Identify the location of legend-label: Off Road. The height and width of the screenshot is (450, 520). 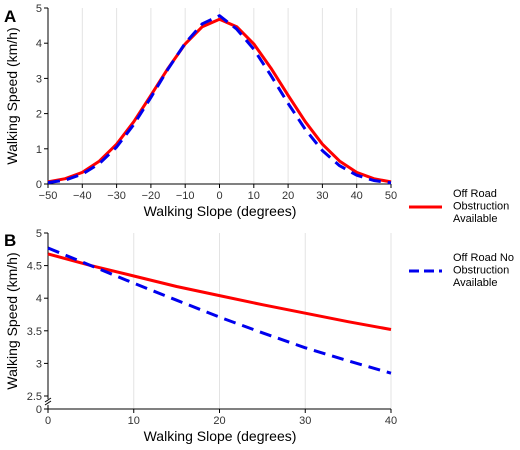
(475, 194).